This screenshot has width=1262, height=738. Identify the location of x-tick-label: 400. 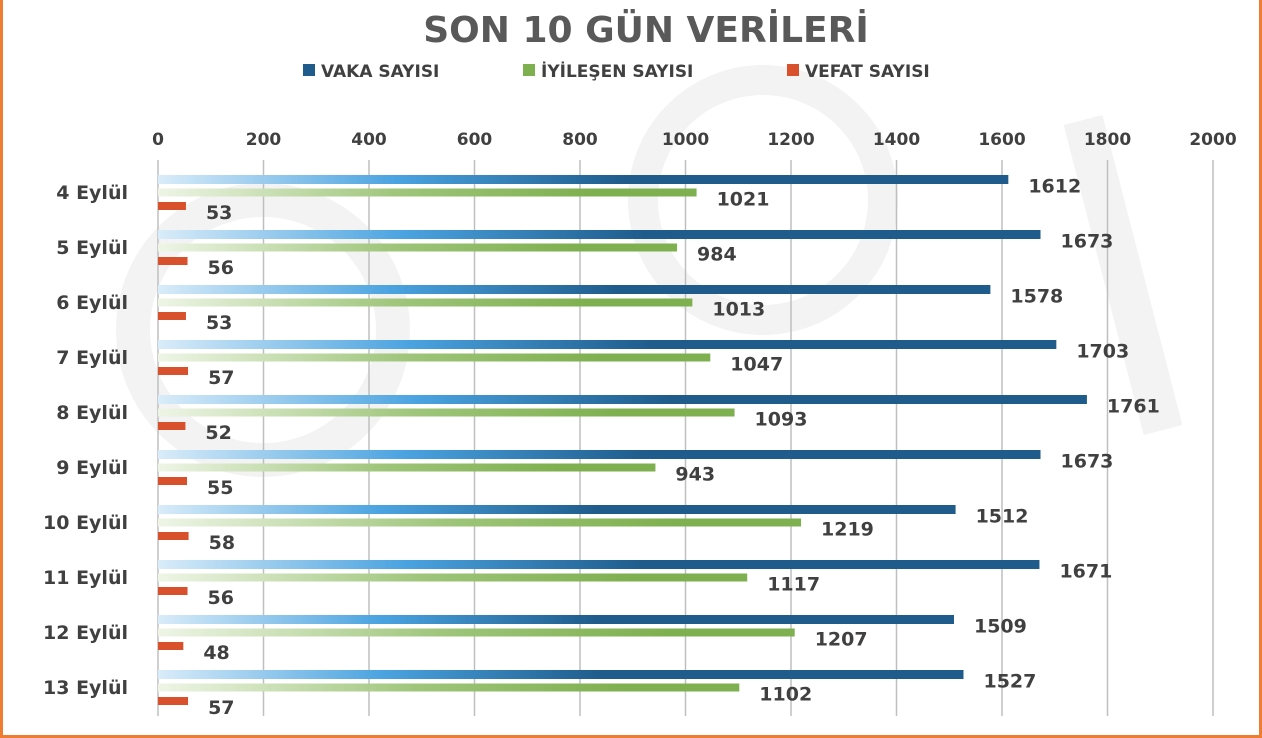
(369, 140).